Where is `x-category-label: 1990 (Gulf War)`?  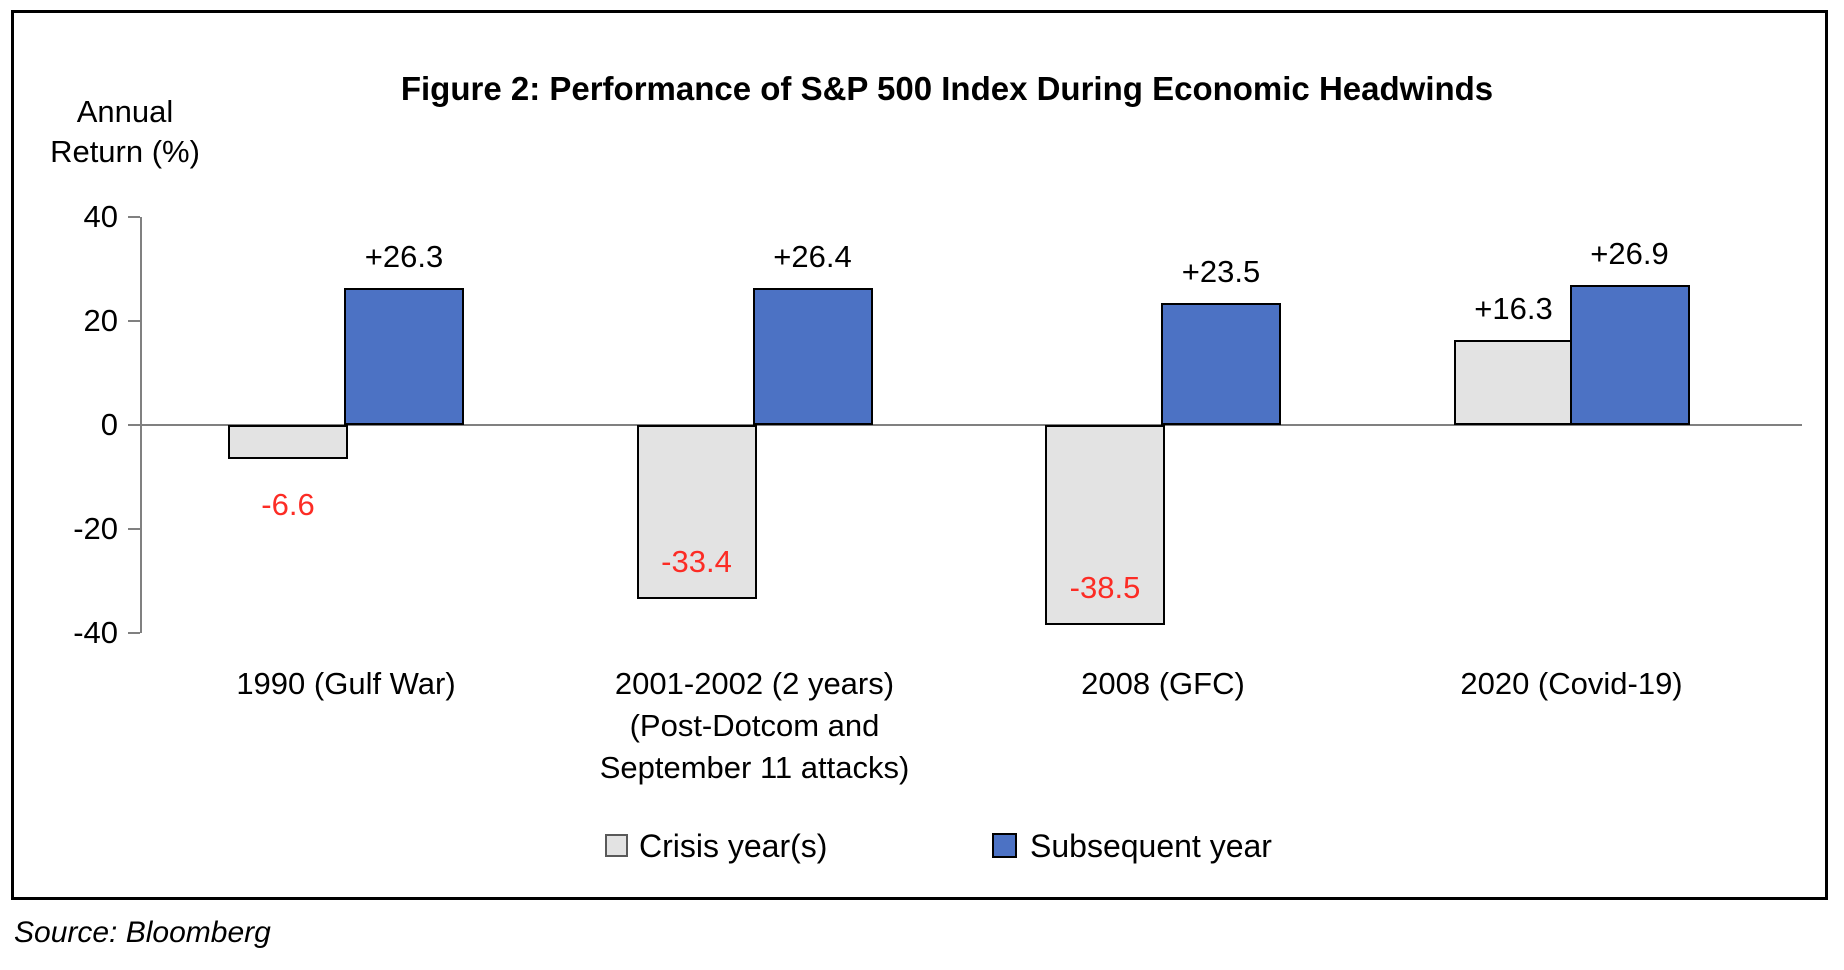
x-category-label: 1990 (Gulf War) is located at coordinates (346, 684).